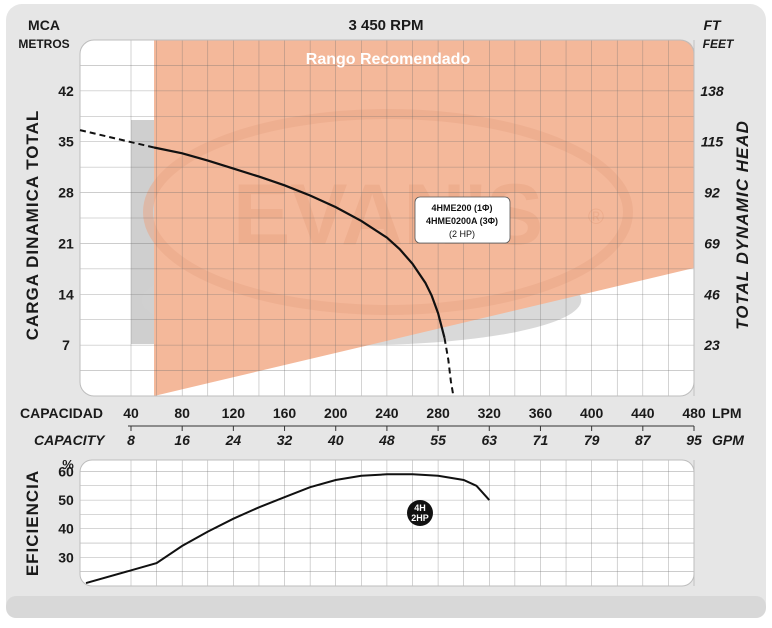 This screenshot has height=628, width=772. What do you see at coordinates (388, 59) in the screenshot?
I see `zone-label: Rango Recomendado` at bounding box center [388, 59].